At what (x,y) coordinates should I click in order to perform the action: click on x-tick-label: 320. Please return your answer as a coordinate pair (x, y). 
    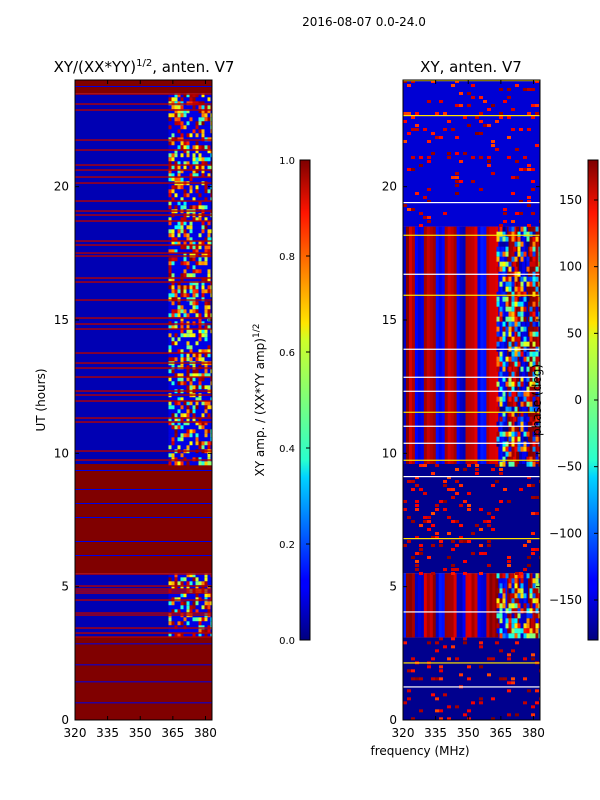
    Looking at the image, I should click on (403, 733).